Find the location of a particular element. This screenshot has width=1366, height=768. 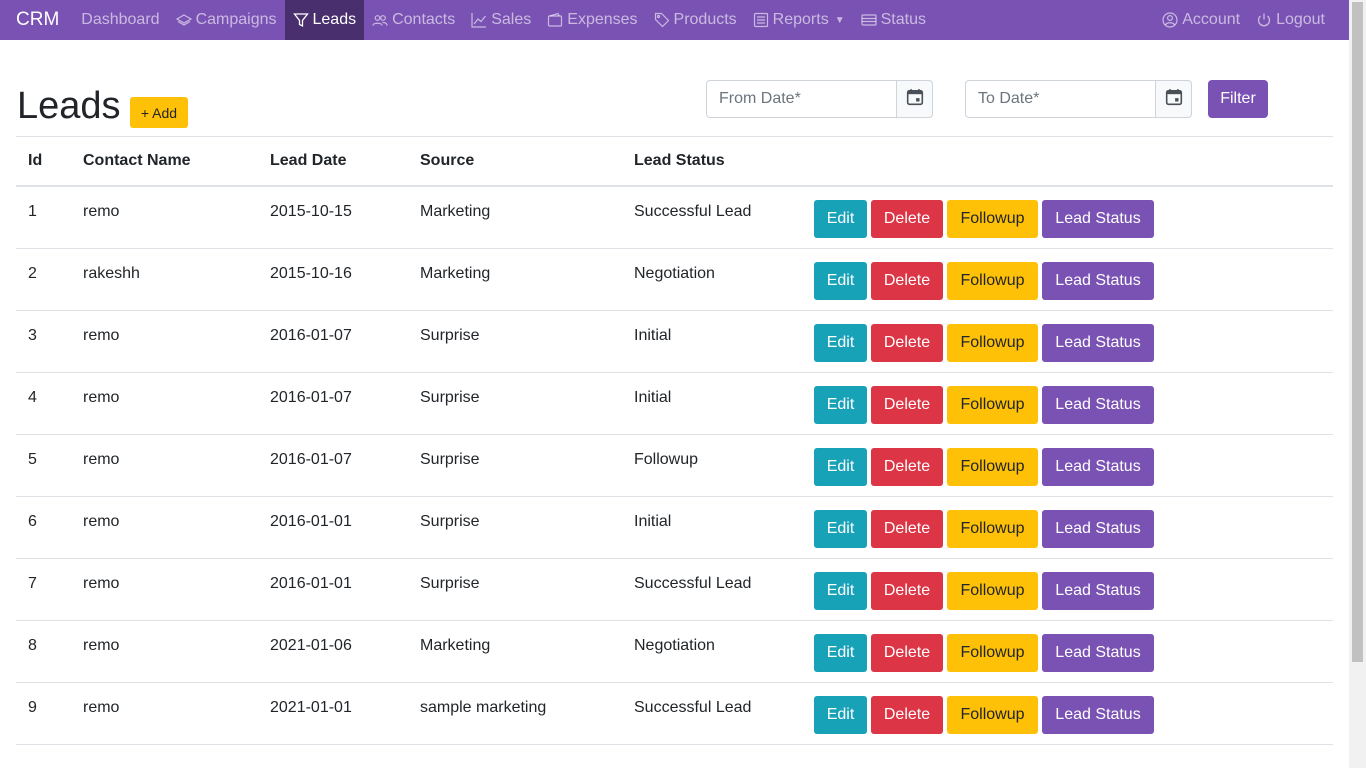

filter-button: Filter is located at coordinates (1238, 99).